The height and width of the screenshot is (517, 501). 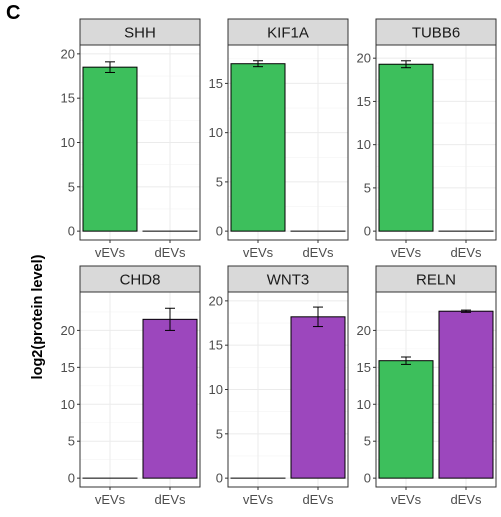 I want to click on panel-chd8-y-tick-label: 5, so click(x=71, y=441).